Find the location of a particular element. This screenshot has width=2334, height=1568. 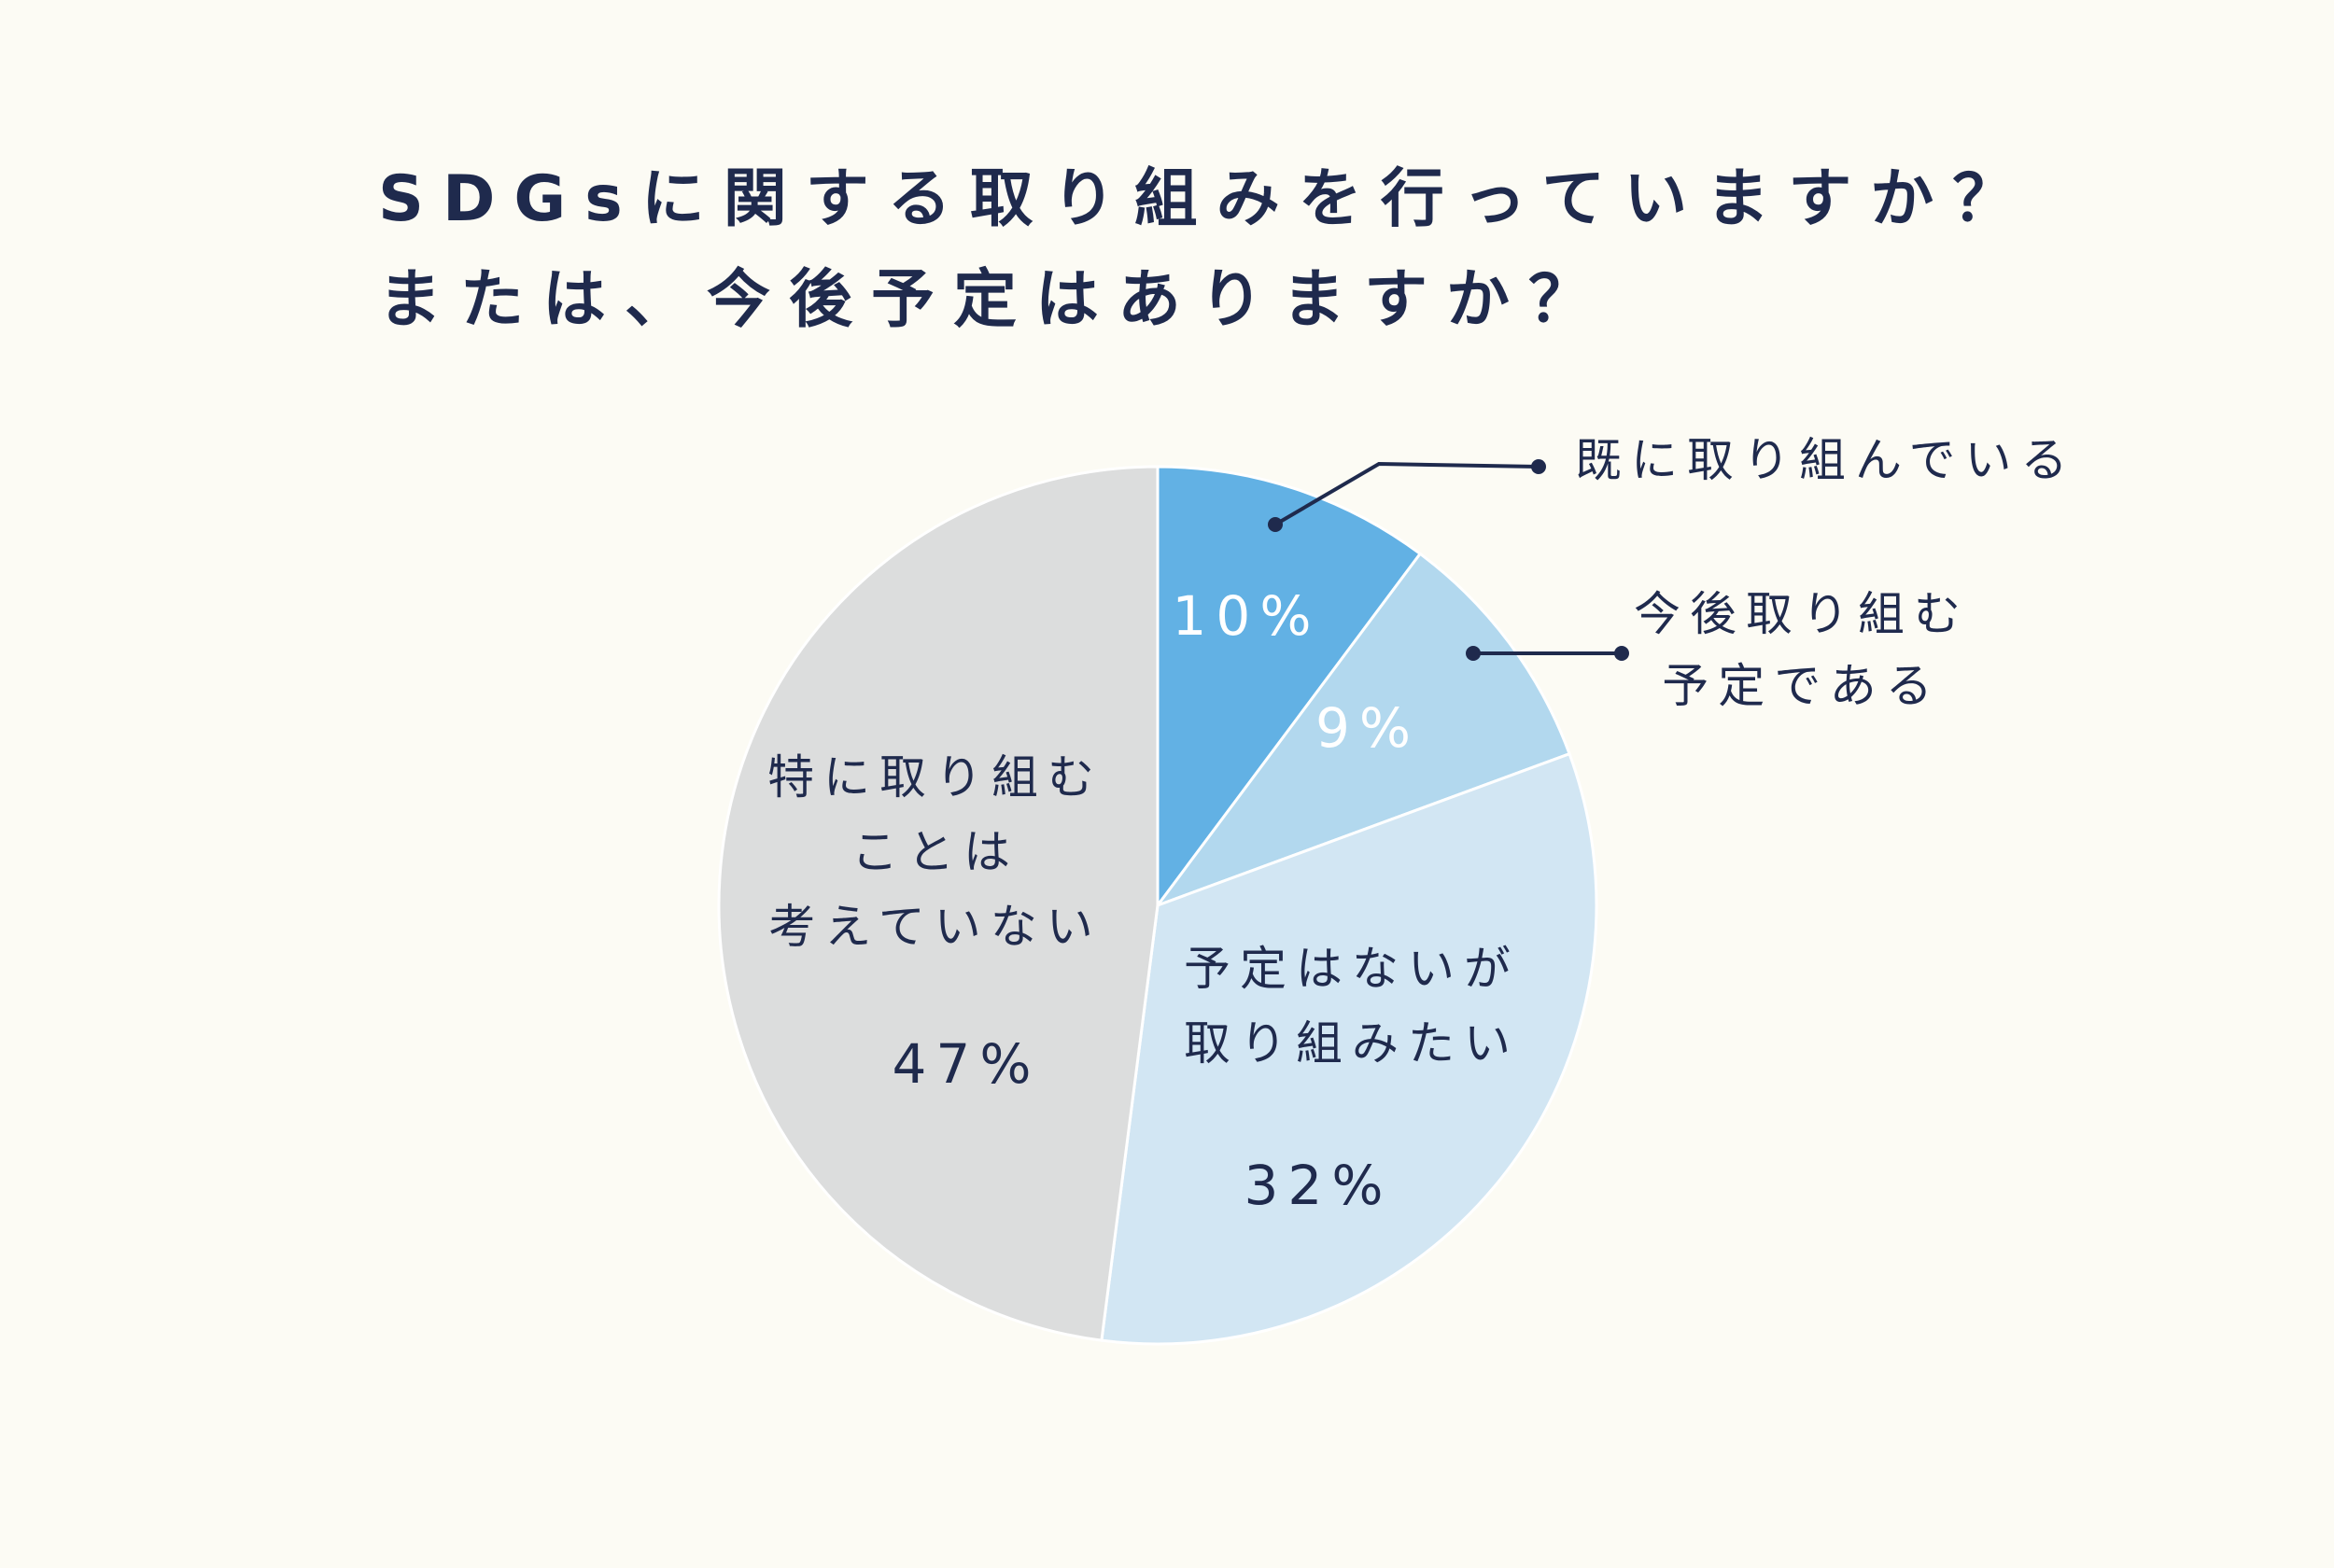

pie-slice-not-considering is located at coordinates (938, 903).